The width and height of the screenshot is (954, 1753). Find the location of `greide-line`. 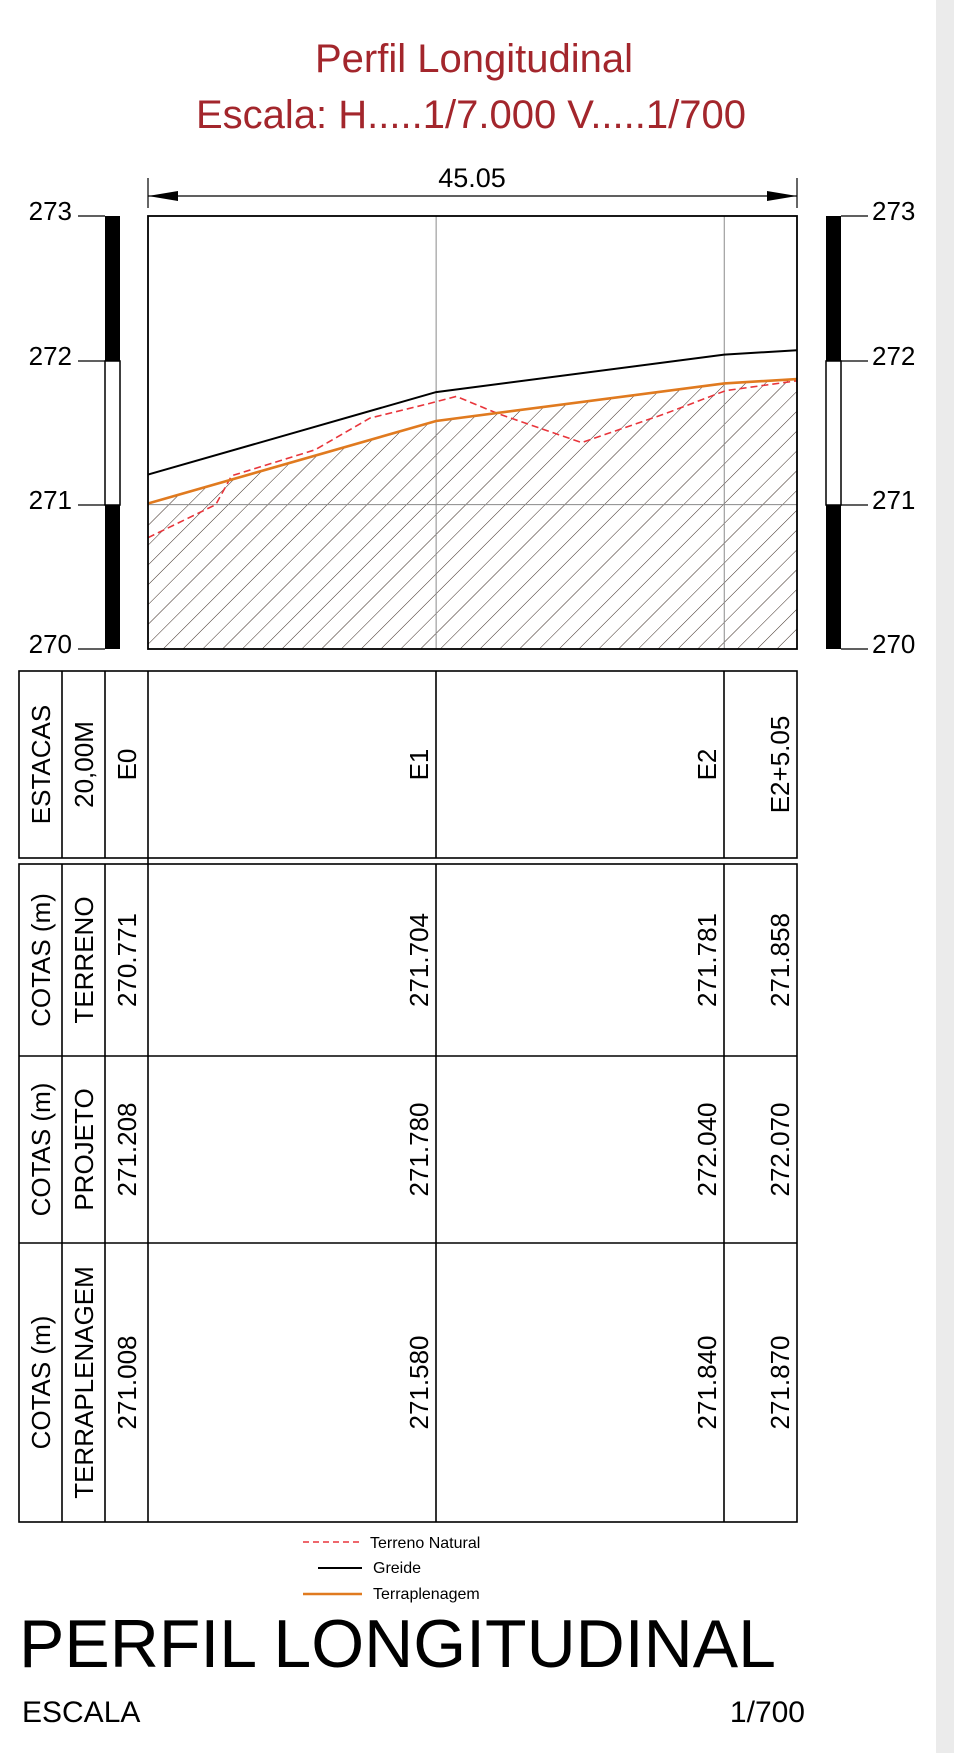

greide-line is located at coordinates (472, 412).